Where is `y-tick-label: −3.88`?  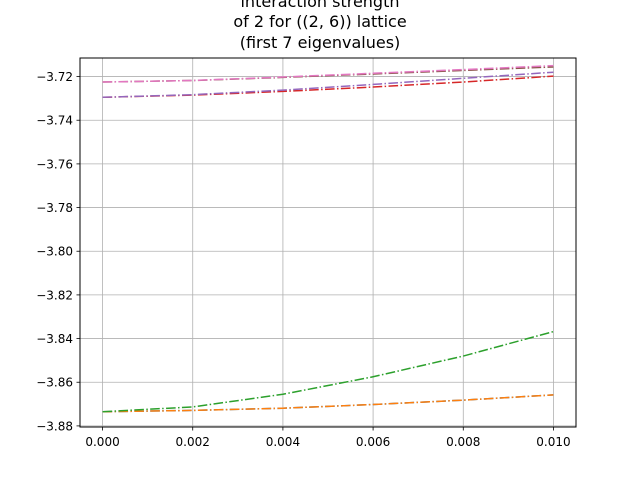 y-tick-label: −3.88 is located at coordinates (54, 426).